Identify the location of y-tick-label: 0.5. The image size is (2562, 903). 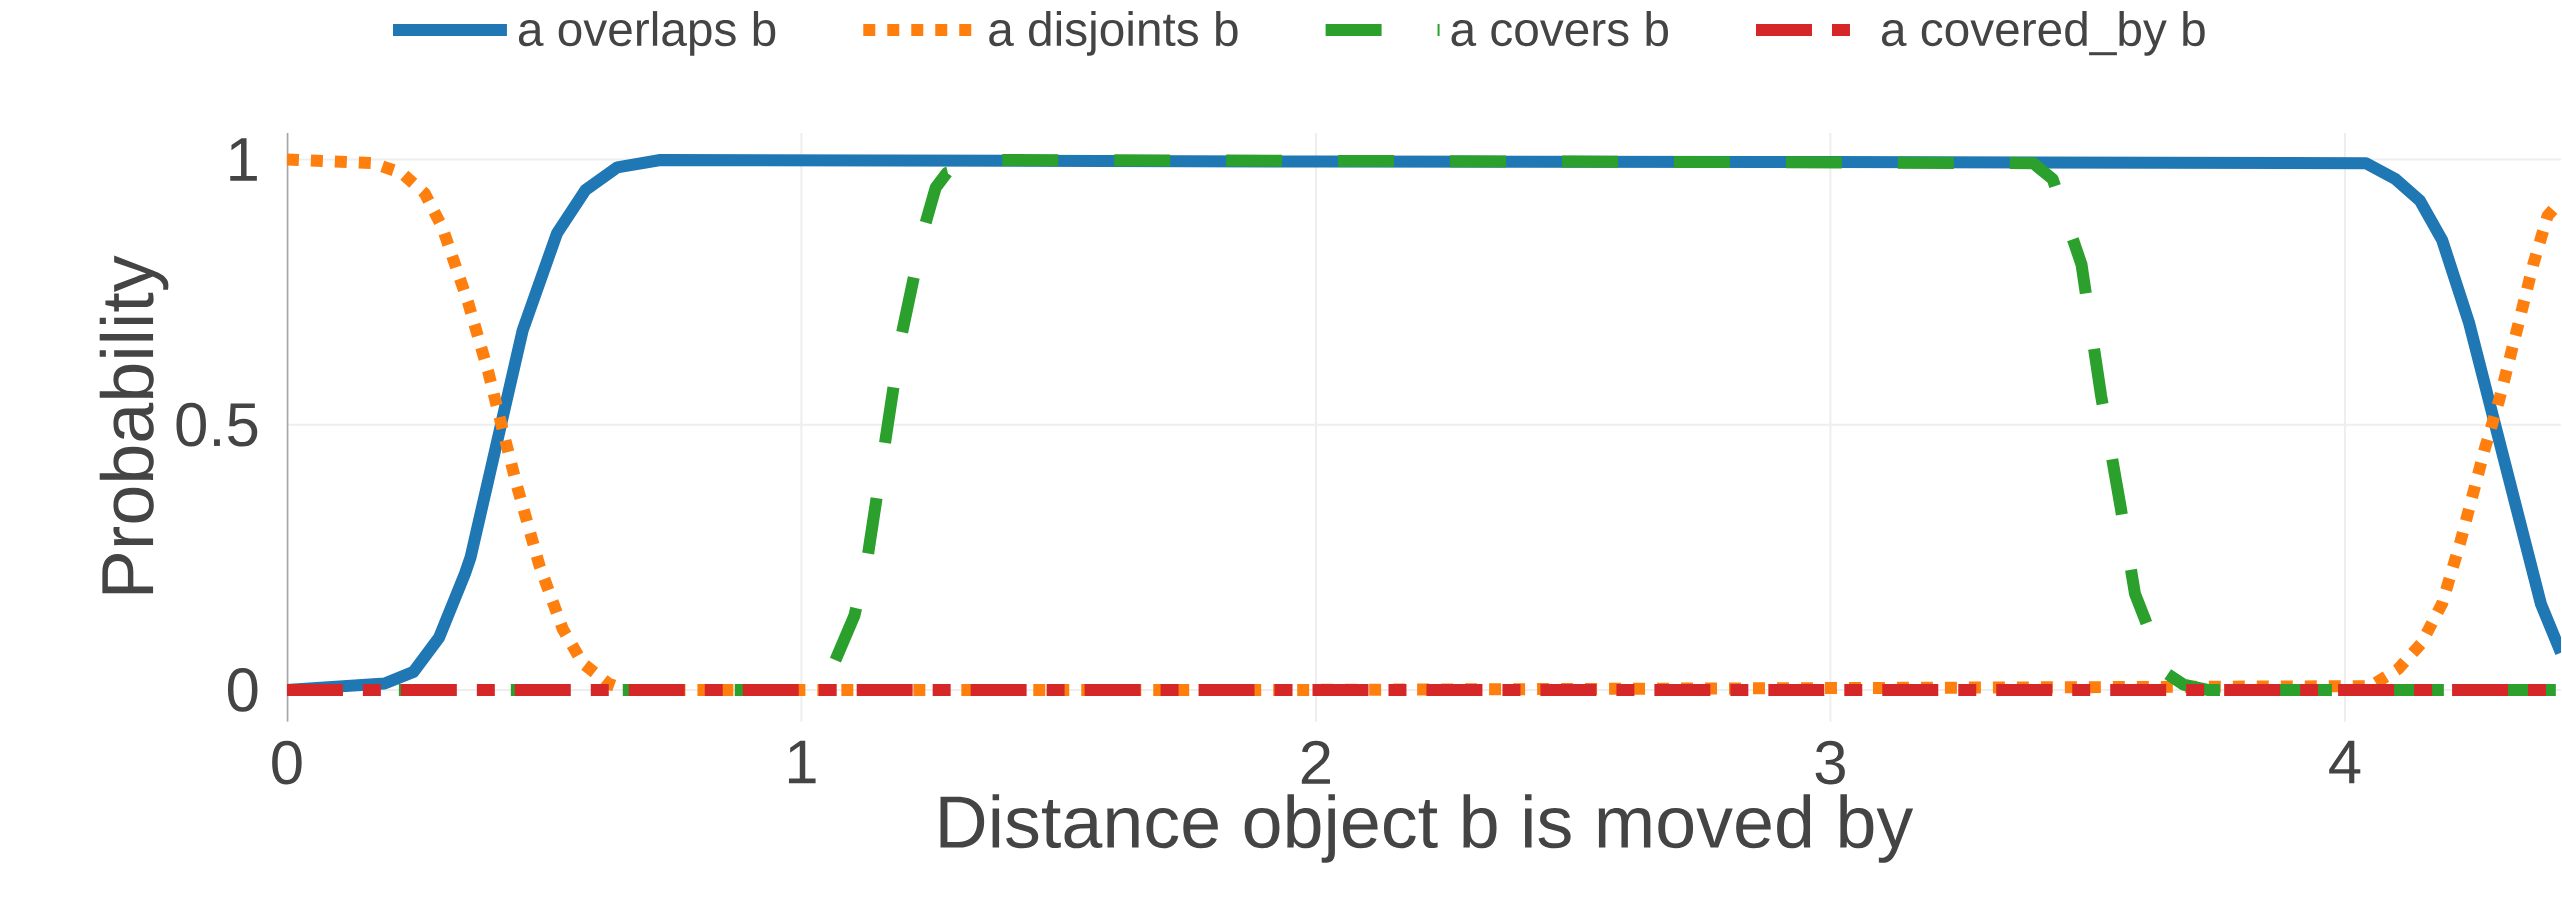
(217, 424).